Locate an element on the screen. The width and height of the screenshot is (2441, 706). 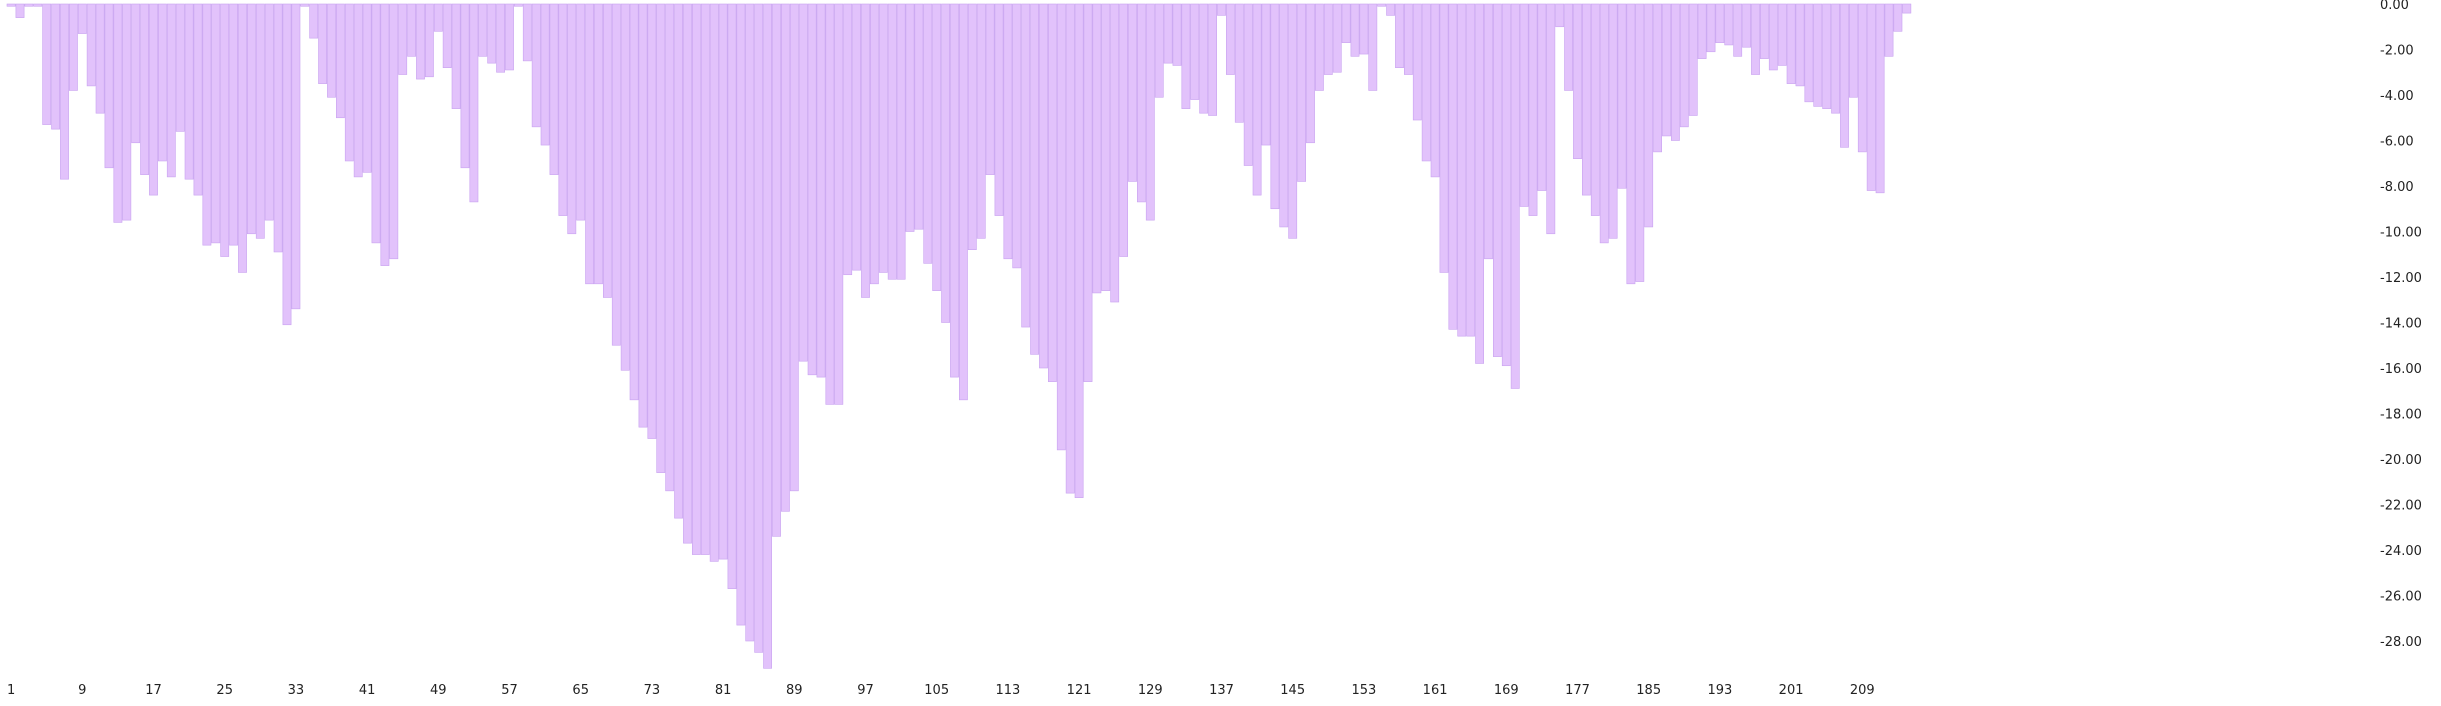
x-tick-label: 129 is located at coordinates (1150, 690).